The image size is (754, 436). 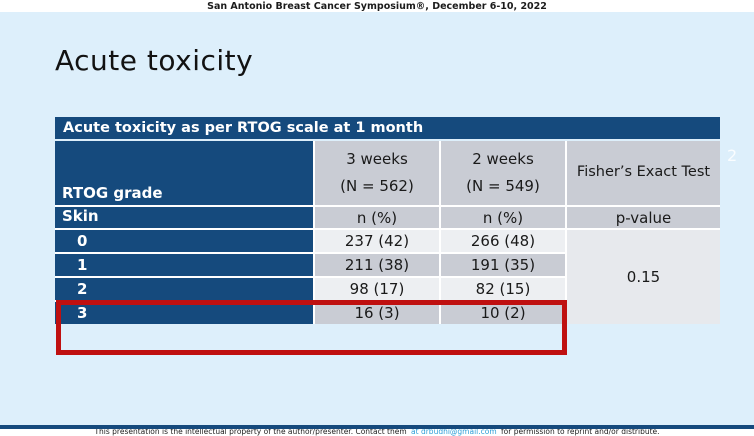 I want to click on column-header-fishers-exact-test: Fisher’s Exact Test, so click(x=643, y=173).